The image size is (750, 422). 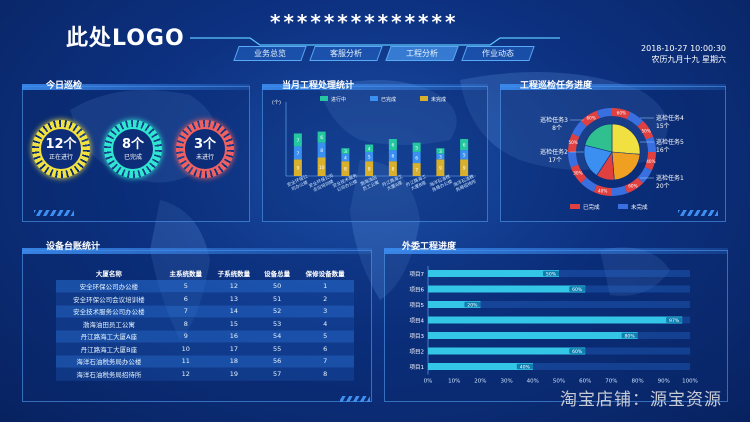 I want to click on table-cell: 50, so click(x=277, y=286).